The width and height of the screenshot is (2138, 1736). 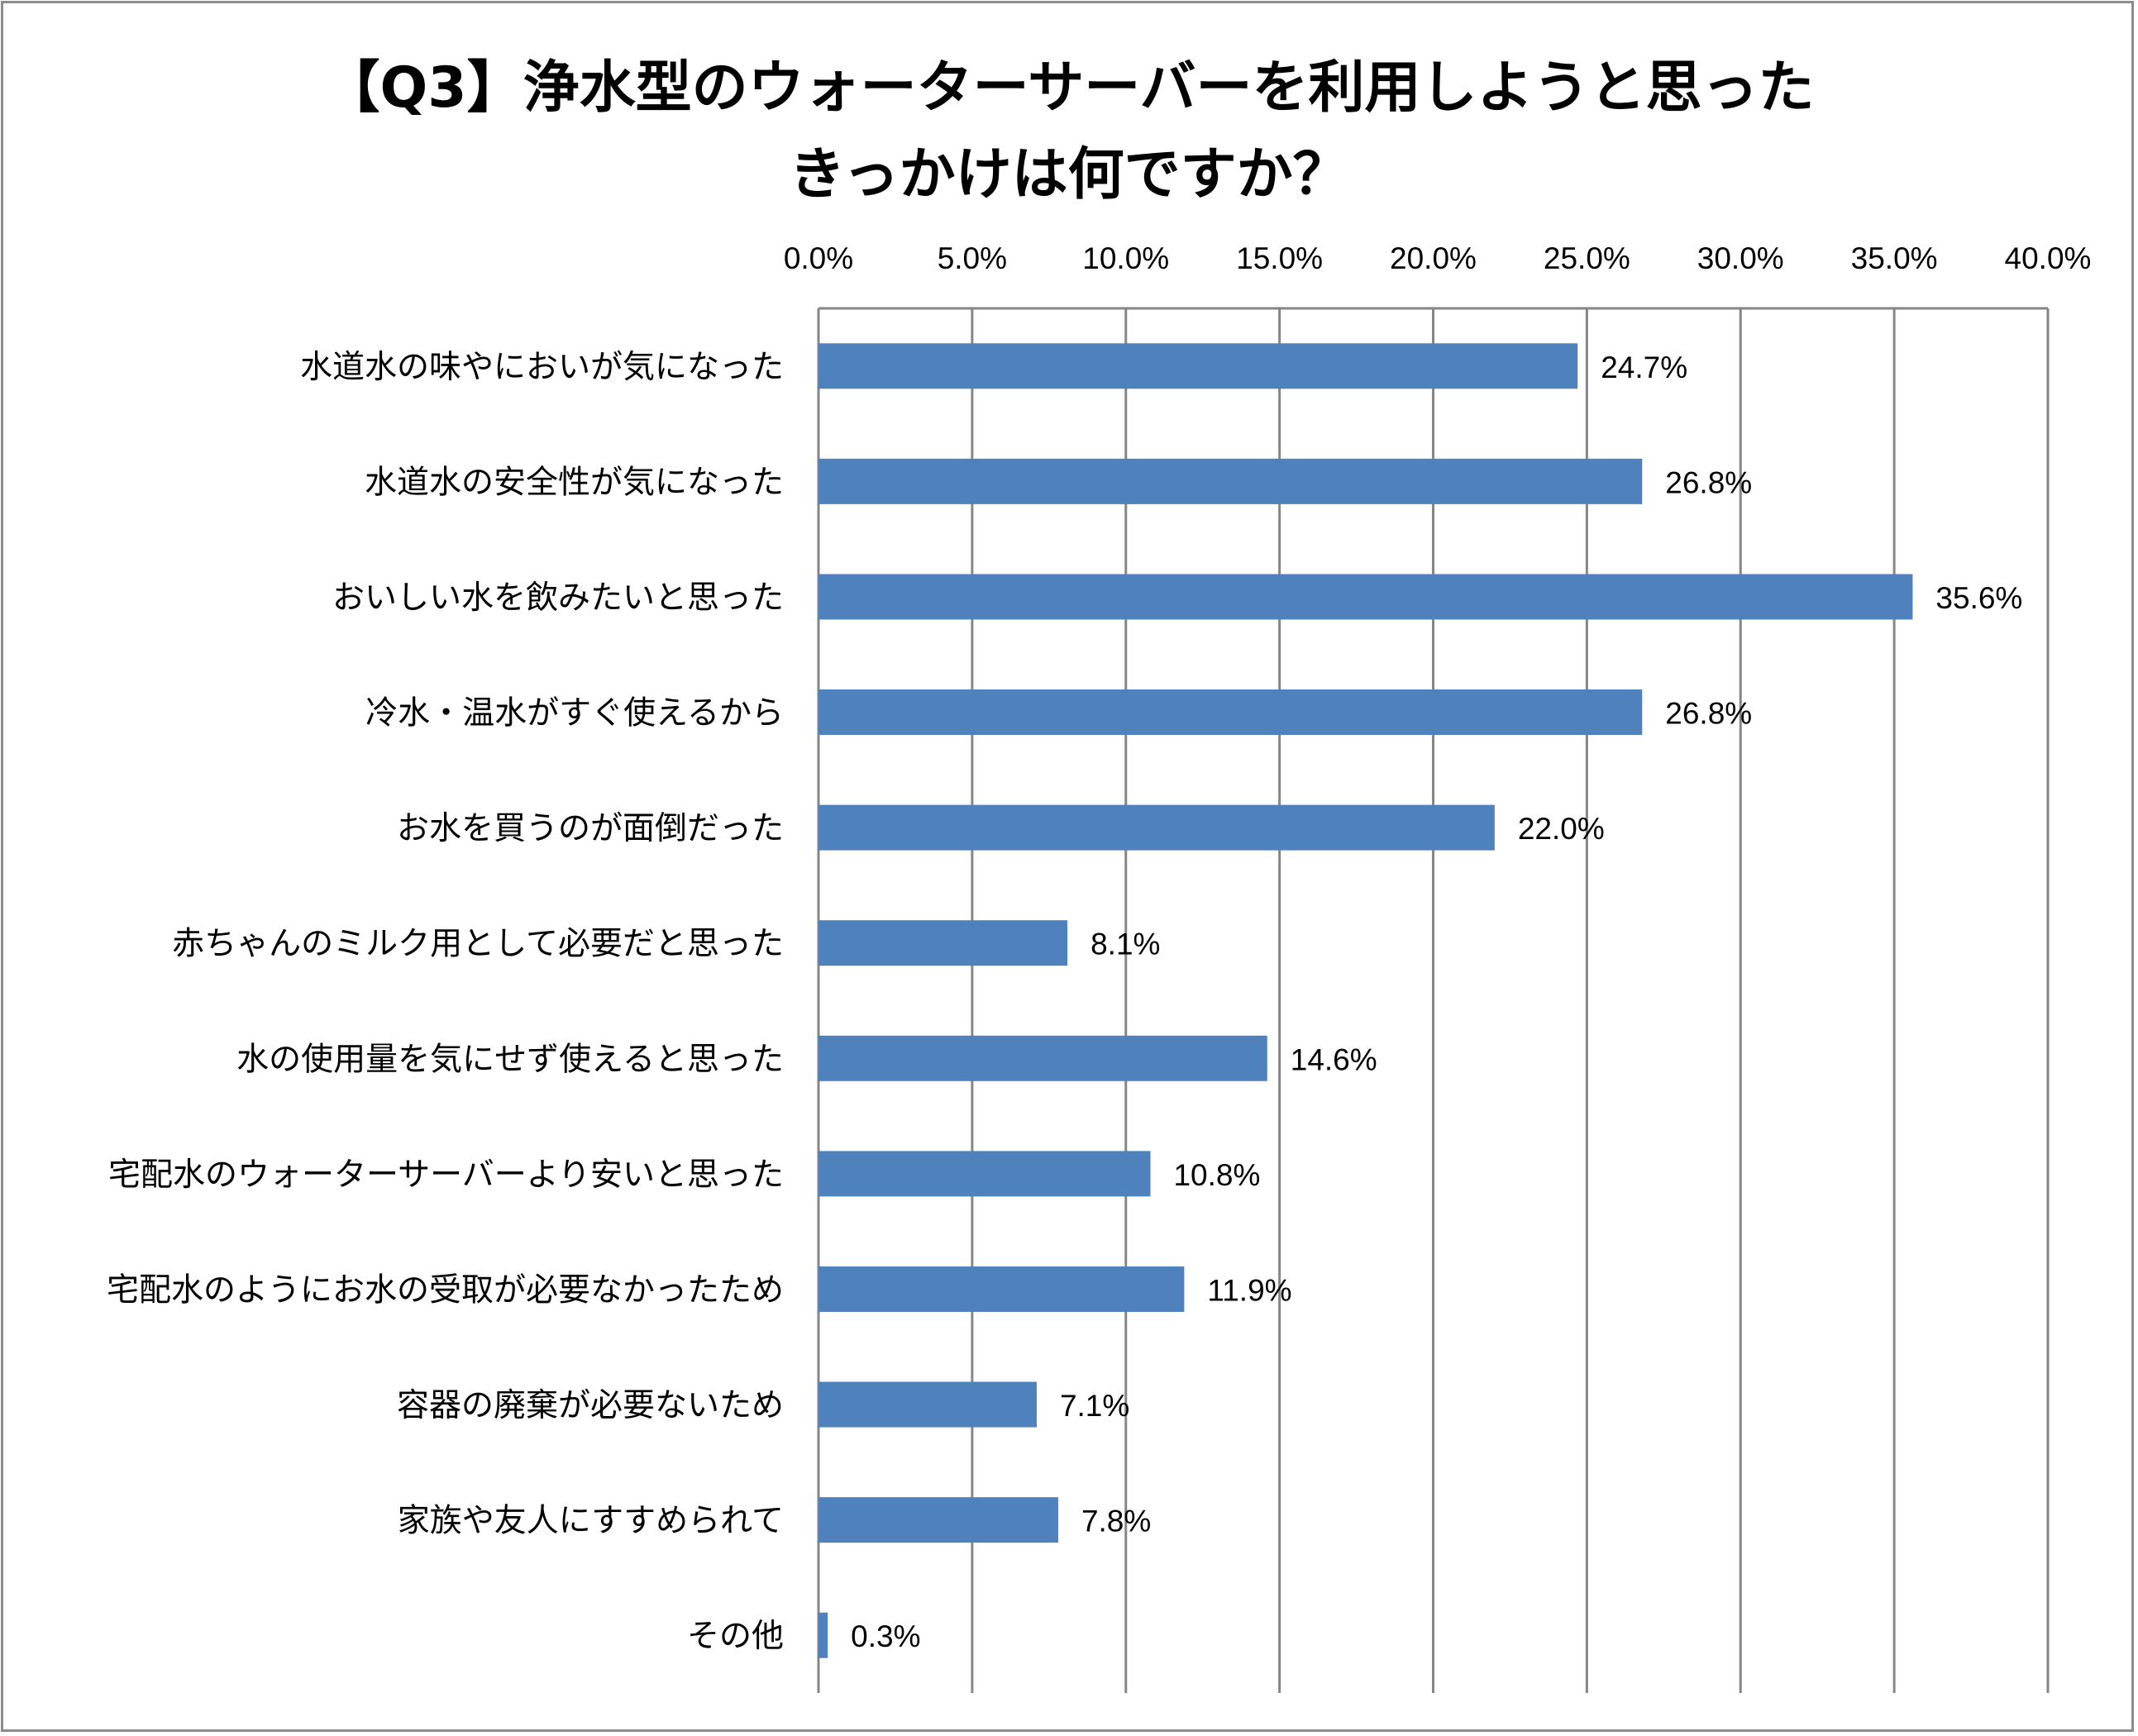 I want to click on chart-title-line2: きっかけは何ですか？, so click(x=1069, y=174).